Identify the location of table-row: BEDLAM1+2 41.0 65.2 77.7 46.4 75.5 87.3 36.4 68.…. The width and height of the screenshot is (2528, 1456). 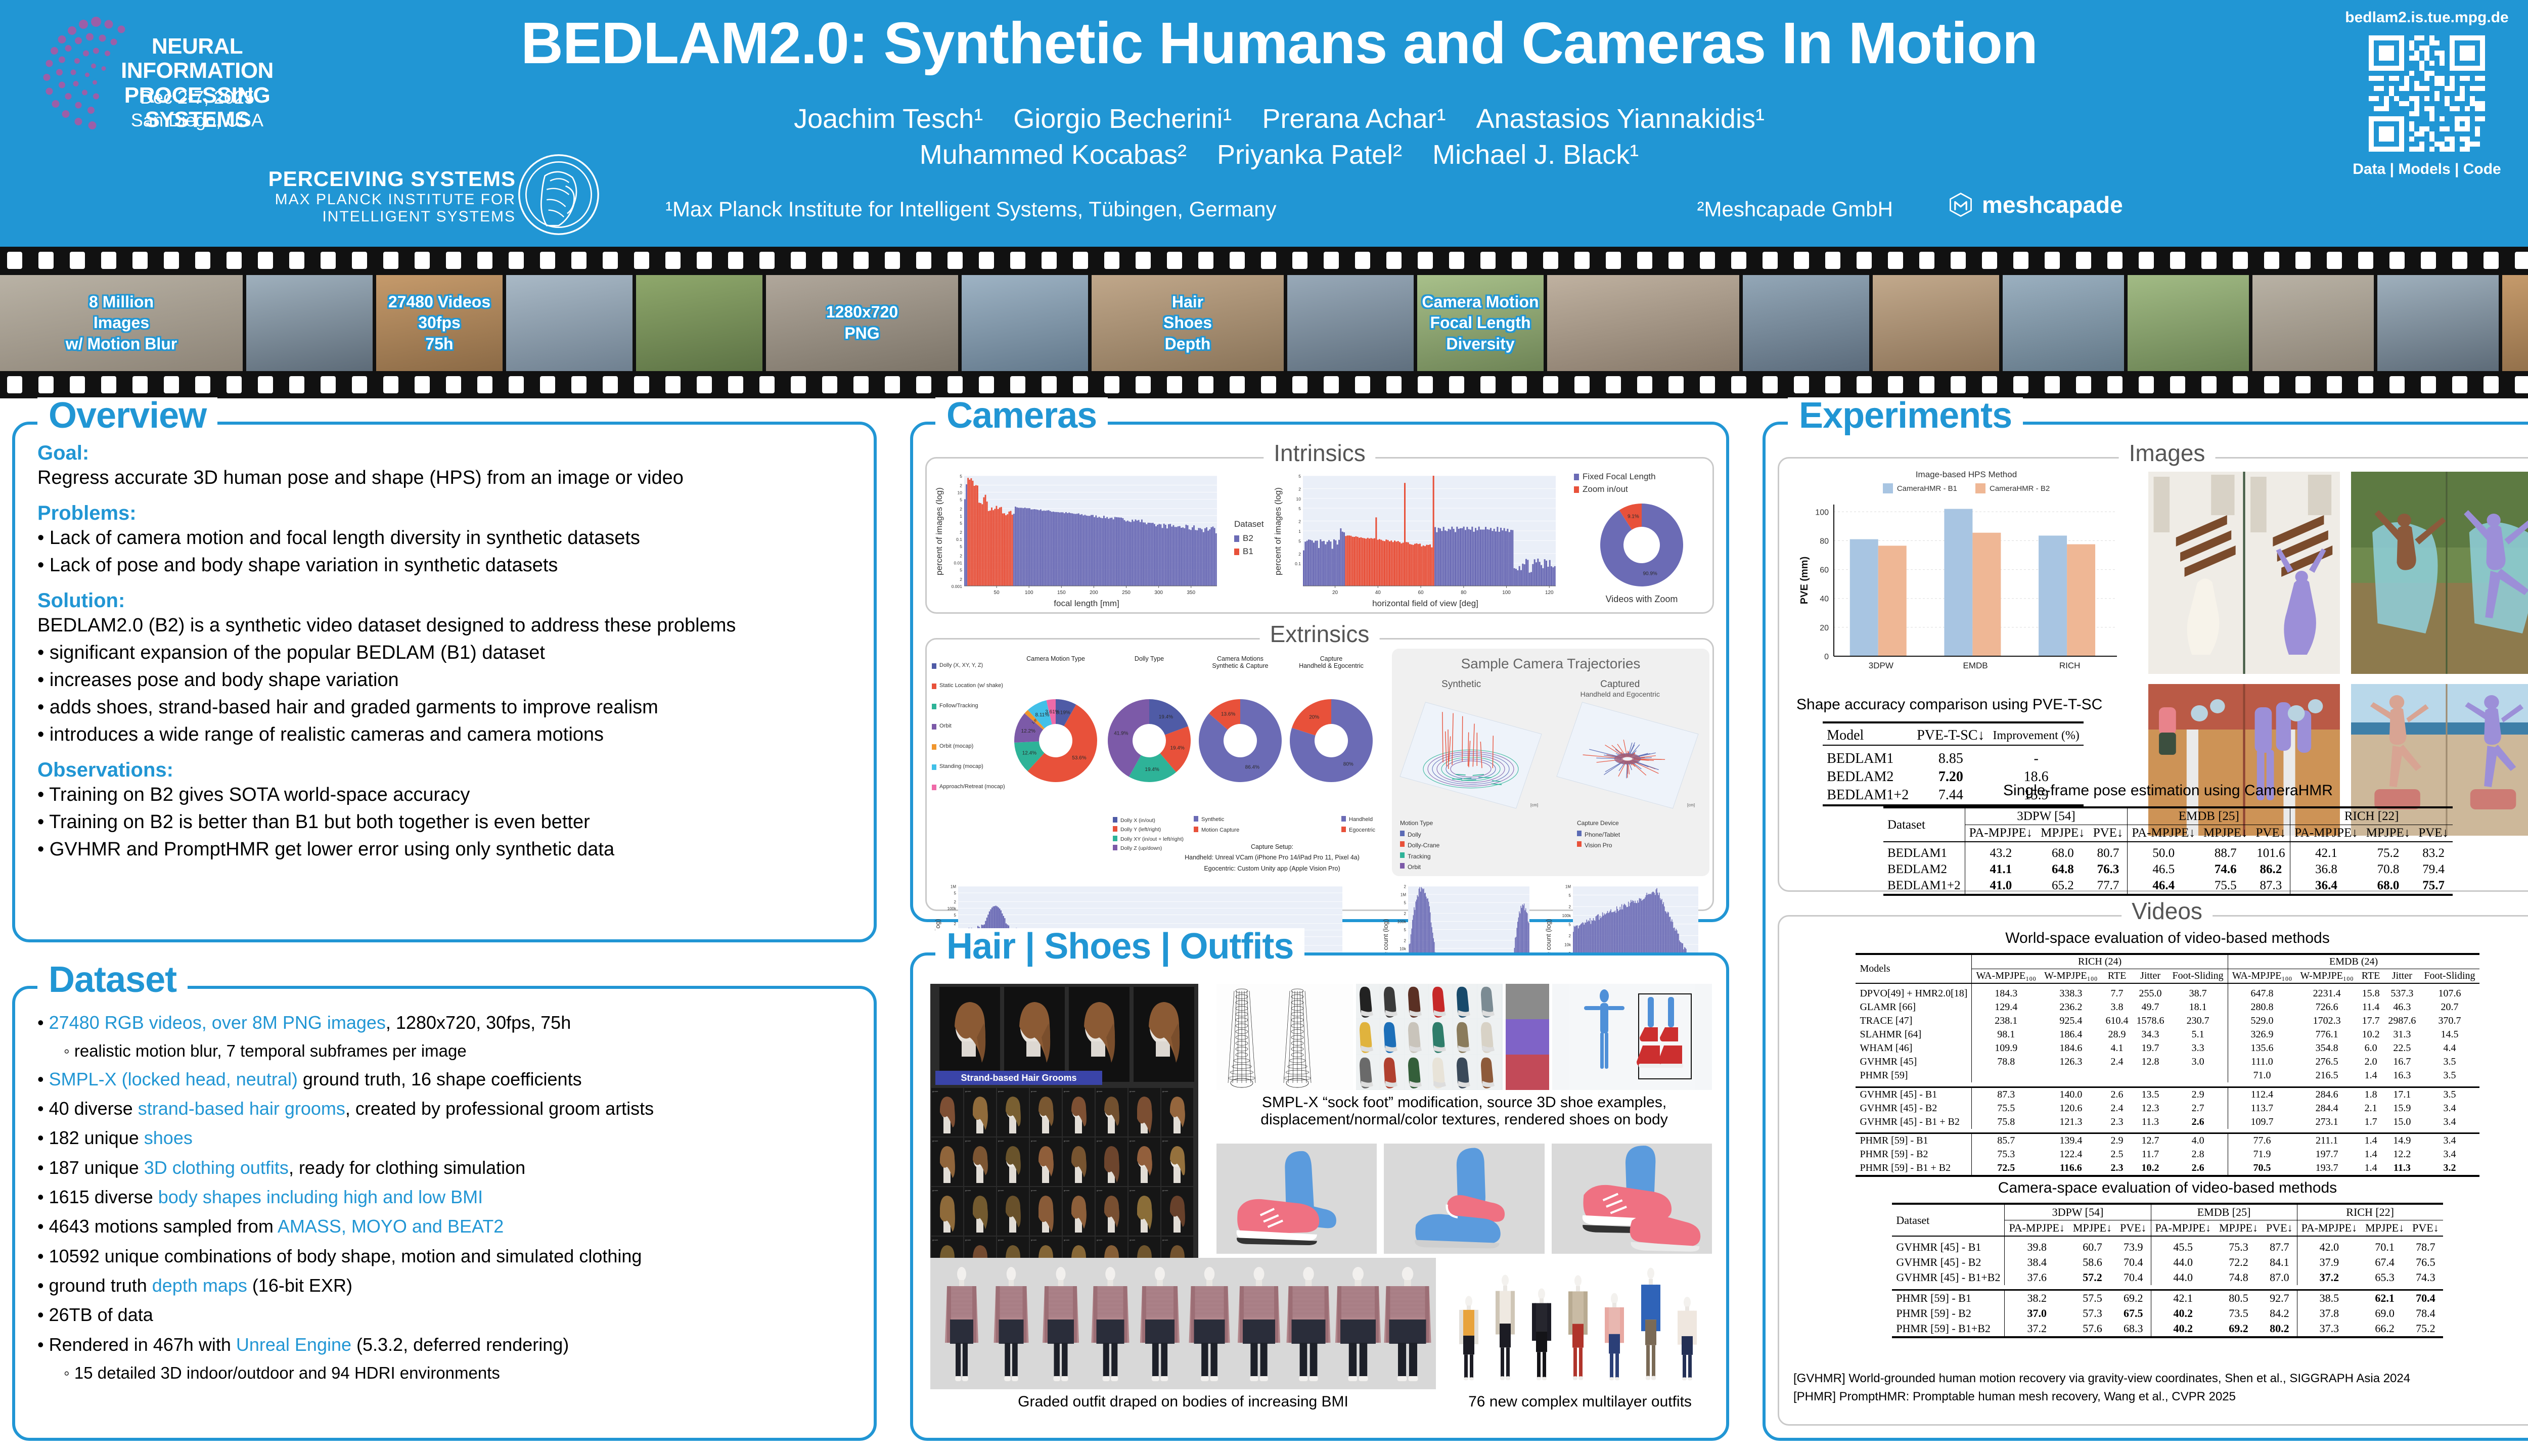
(2168, 886).